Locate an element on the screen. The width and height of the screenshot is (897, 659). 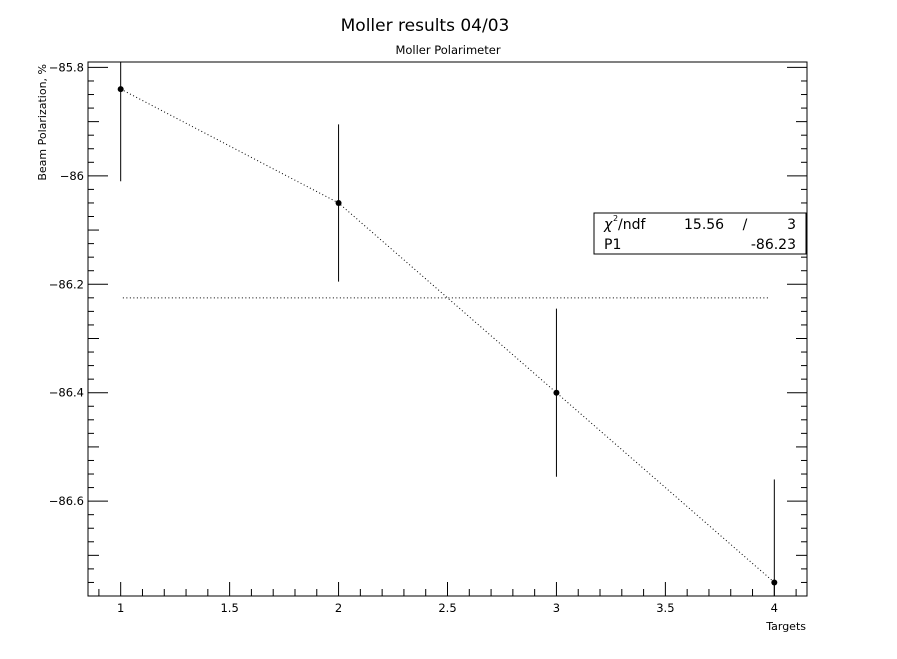
x-axis: 1 1.5 2 2.5 3 3.5 4 is located at coordinates (447, 598).